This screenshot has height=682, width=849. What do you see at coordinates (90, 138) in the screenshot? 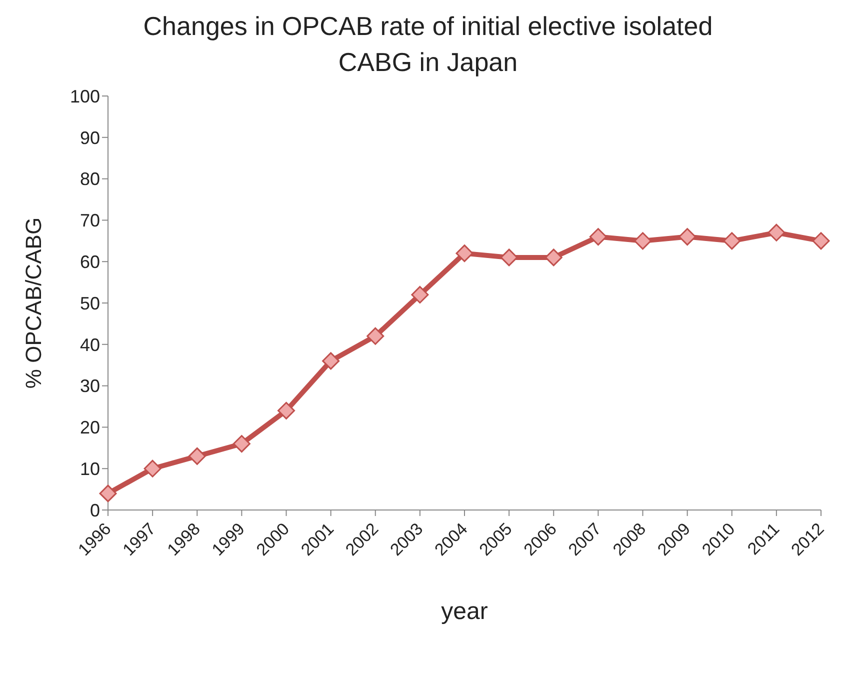
I see `y-tick-label: 90` at bounding box center [90, 138].